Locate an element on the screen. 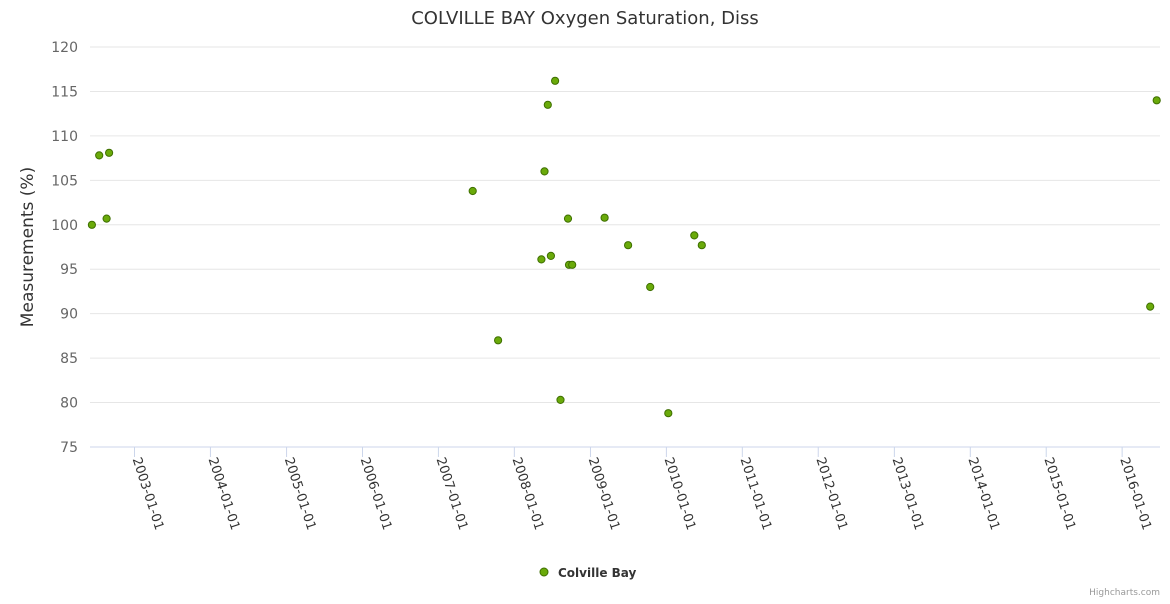 Image resolution: width=1170 pixels, height=604 pixels. y-tick-label: 115 is located at coordinates (64, 92).